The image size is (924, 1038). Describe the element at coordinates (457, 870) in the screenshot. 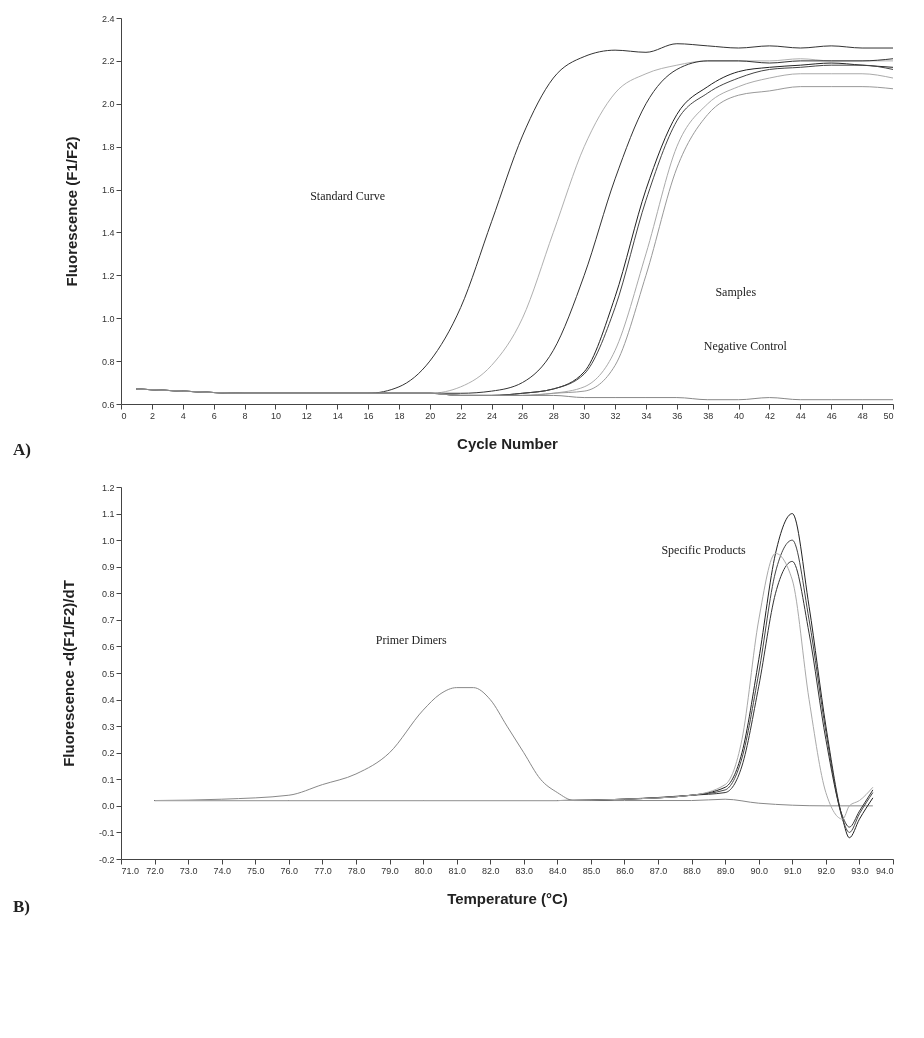

I see `x-tick-label: 81.0` at that location.